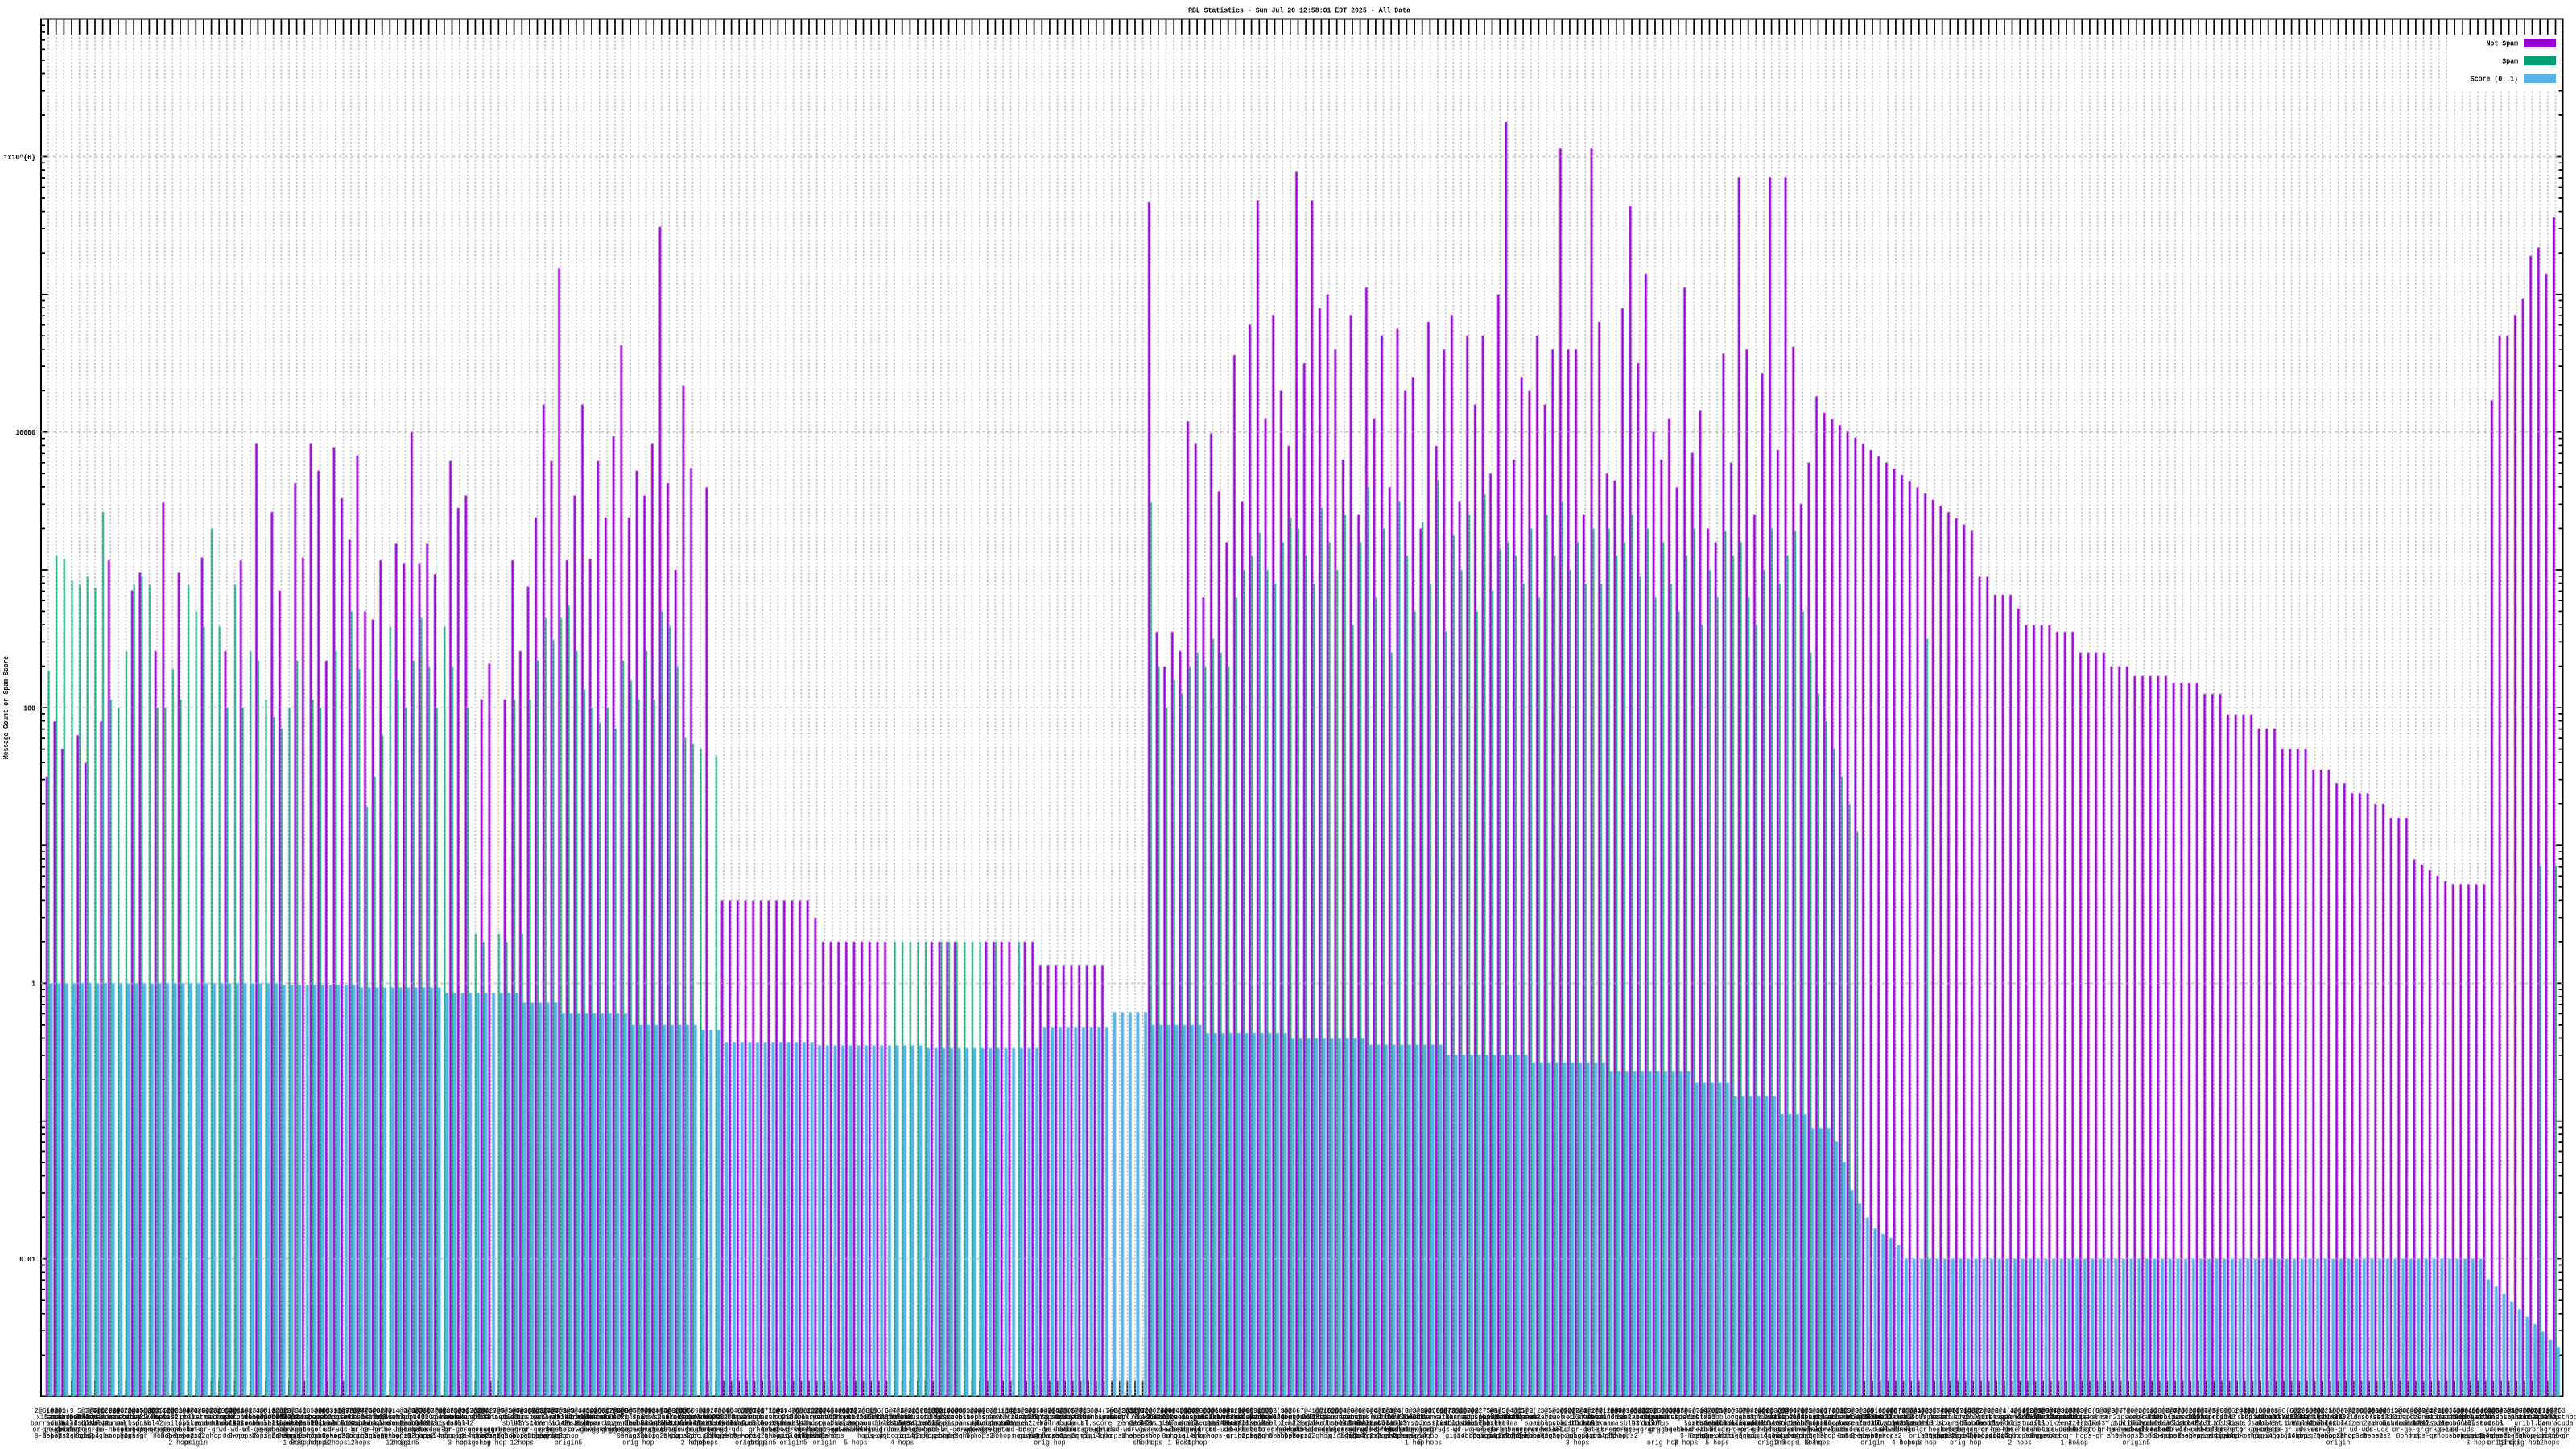 Image resolution: width=2576 pixels, height=1449 pixels. Describe the element at coordinates (677, 1411) in the screenshot. I see `svg-text: 8@6(5@5` at that location.